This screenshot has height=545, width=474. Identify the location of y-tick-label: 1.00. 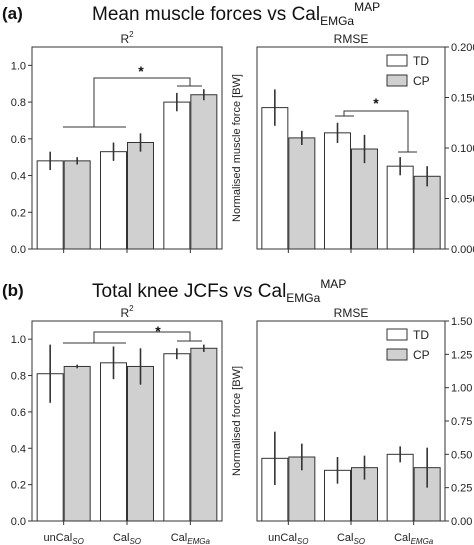
(461, 389).